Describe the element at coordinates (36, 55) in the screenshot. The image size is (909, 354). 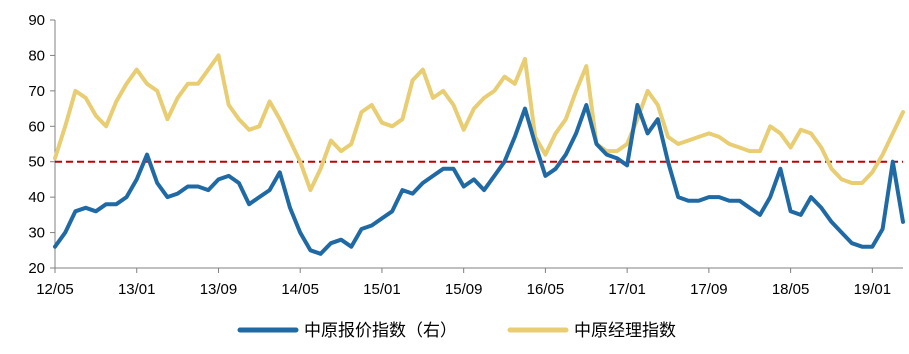
I see `y-tick-label: 80` at that location.